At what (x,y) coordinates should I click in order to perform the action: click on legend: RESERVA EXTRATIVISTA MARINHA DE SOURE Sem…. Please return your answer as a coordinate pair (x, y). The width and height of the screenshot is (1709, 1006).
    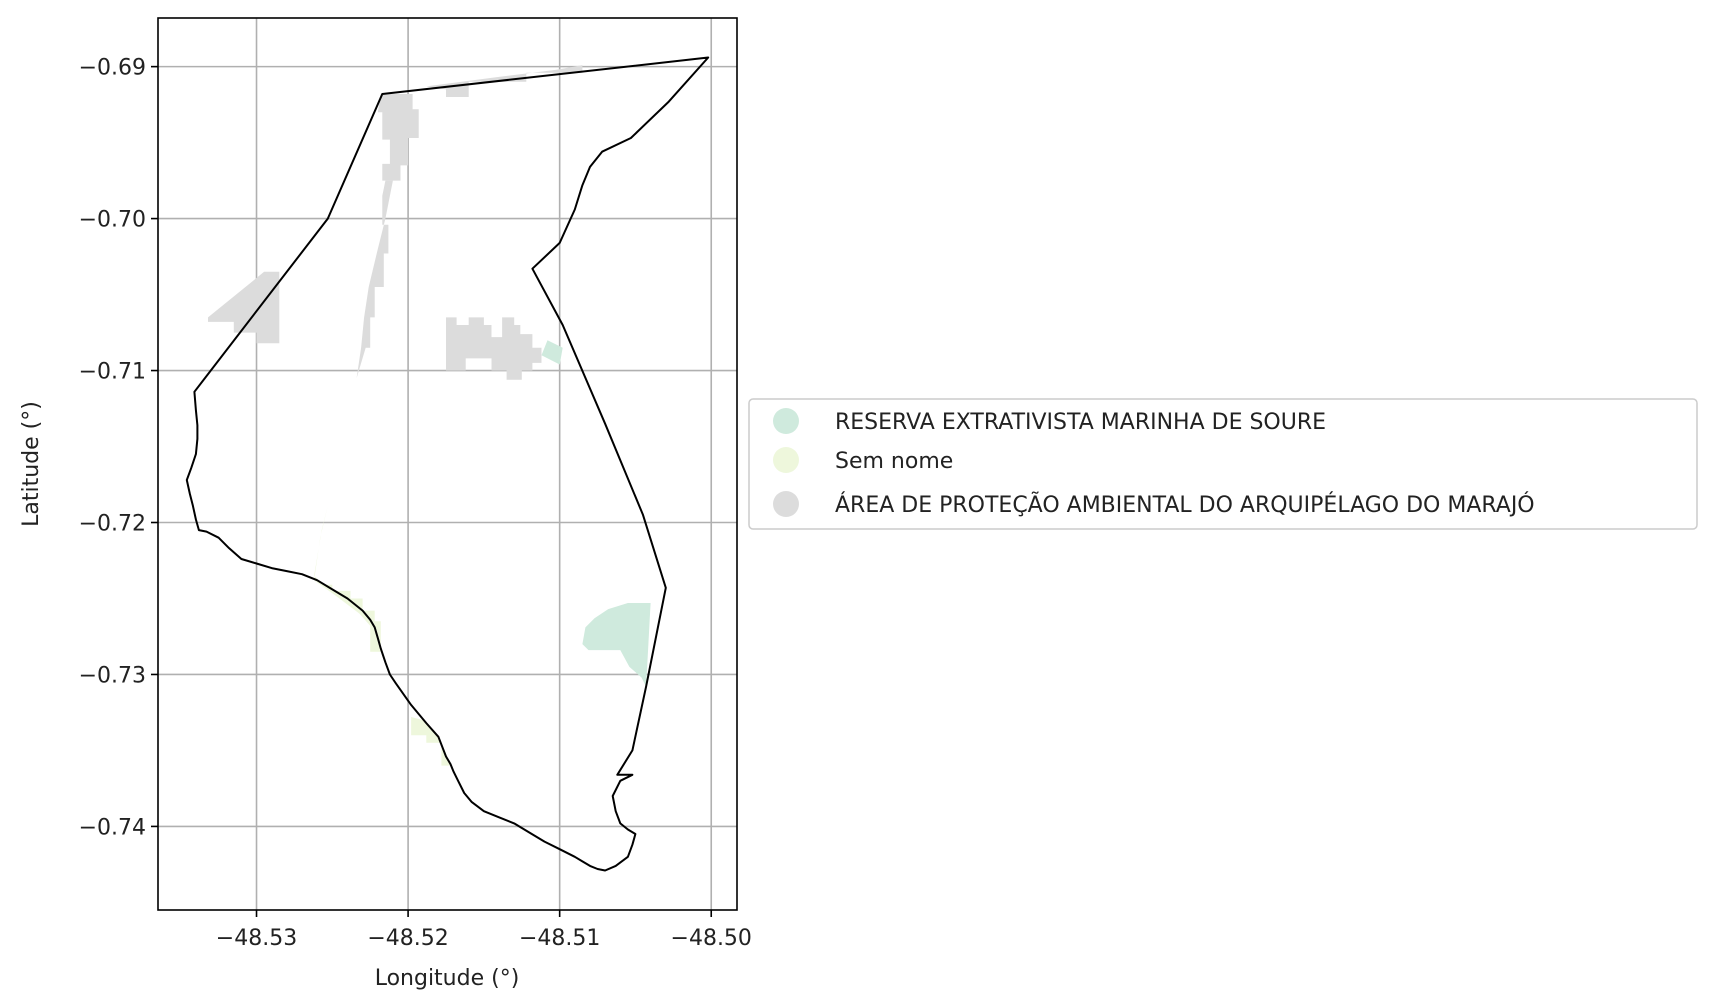
    Looking at the image, I should click on (1223, 464).